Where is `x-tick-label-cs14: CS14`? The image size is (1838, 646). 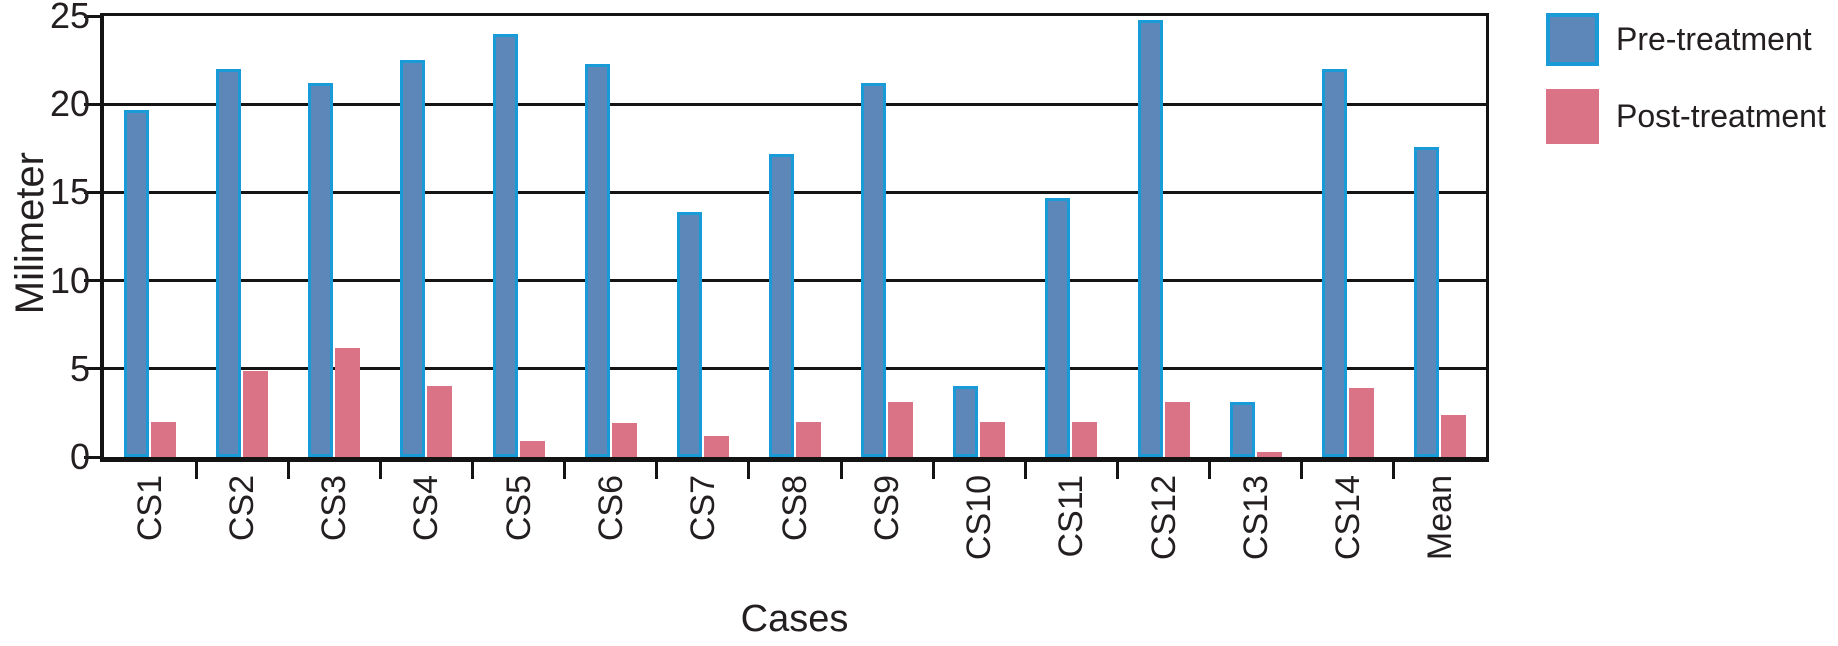
x-tick-label-cs14: CS14 is located at coordinates (1347, 518).